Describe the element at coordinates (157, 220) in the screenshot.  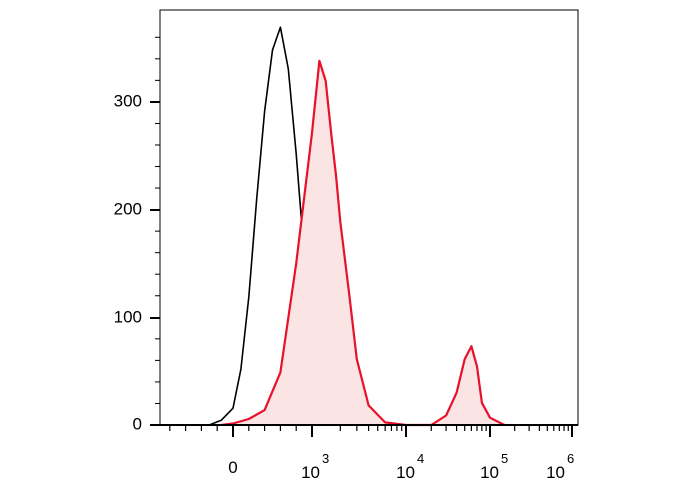
I see `y-minor-ticks` at that location.